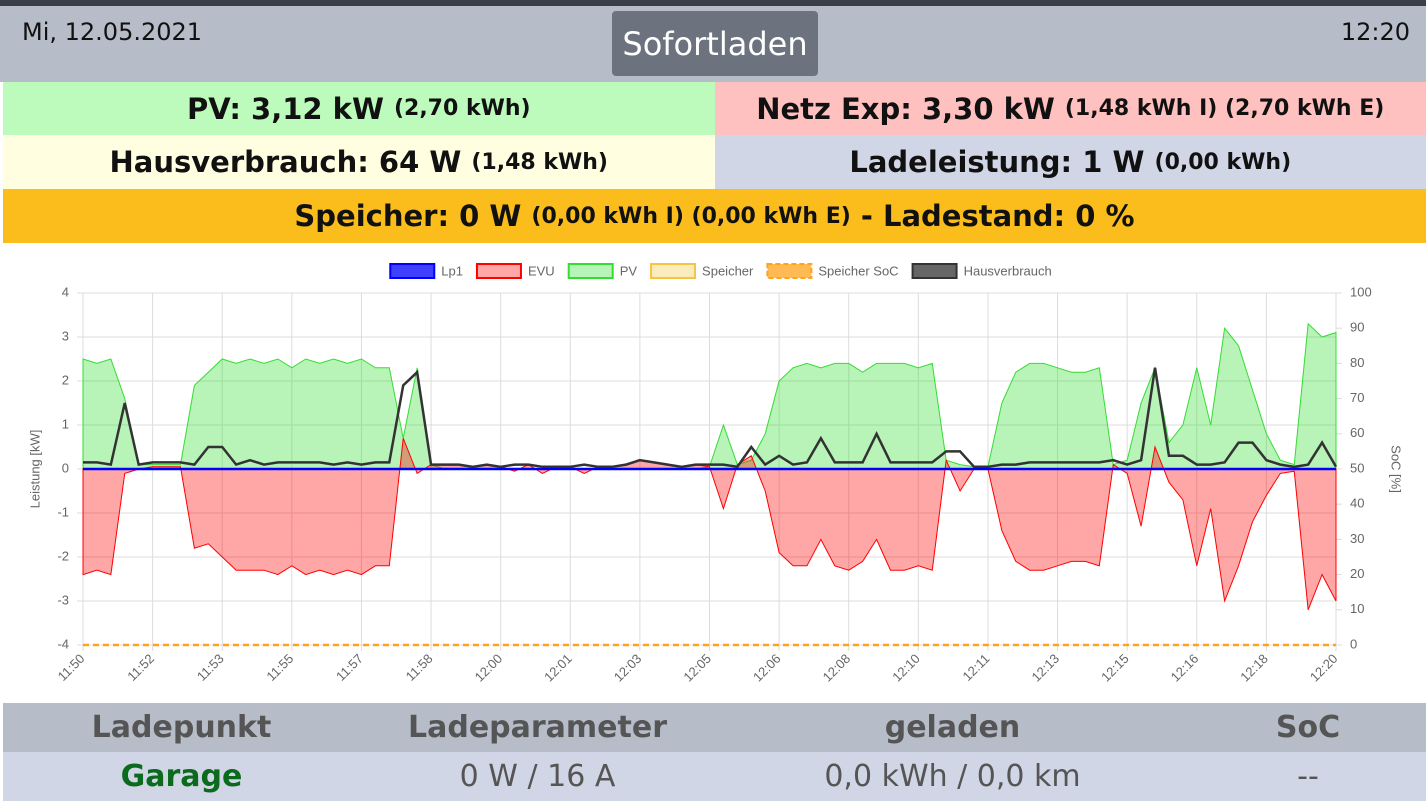 The width and height of the screenshot is (1426, 812). I want to click on x-tick-label: 12:15, so click(1115, 668).